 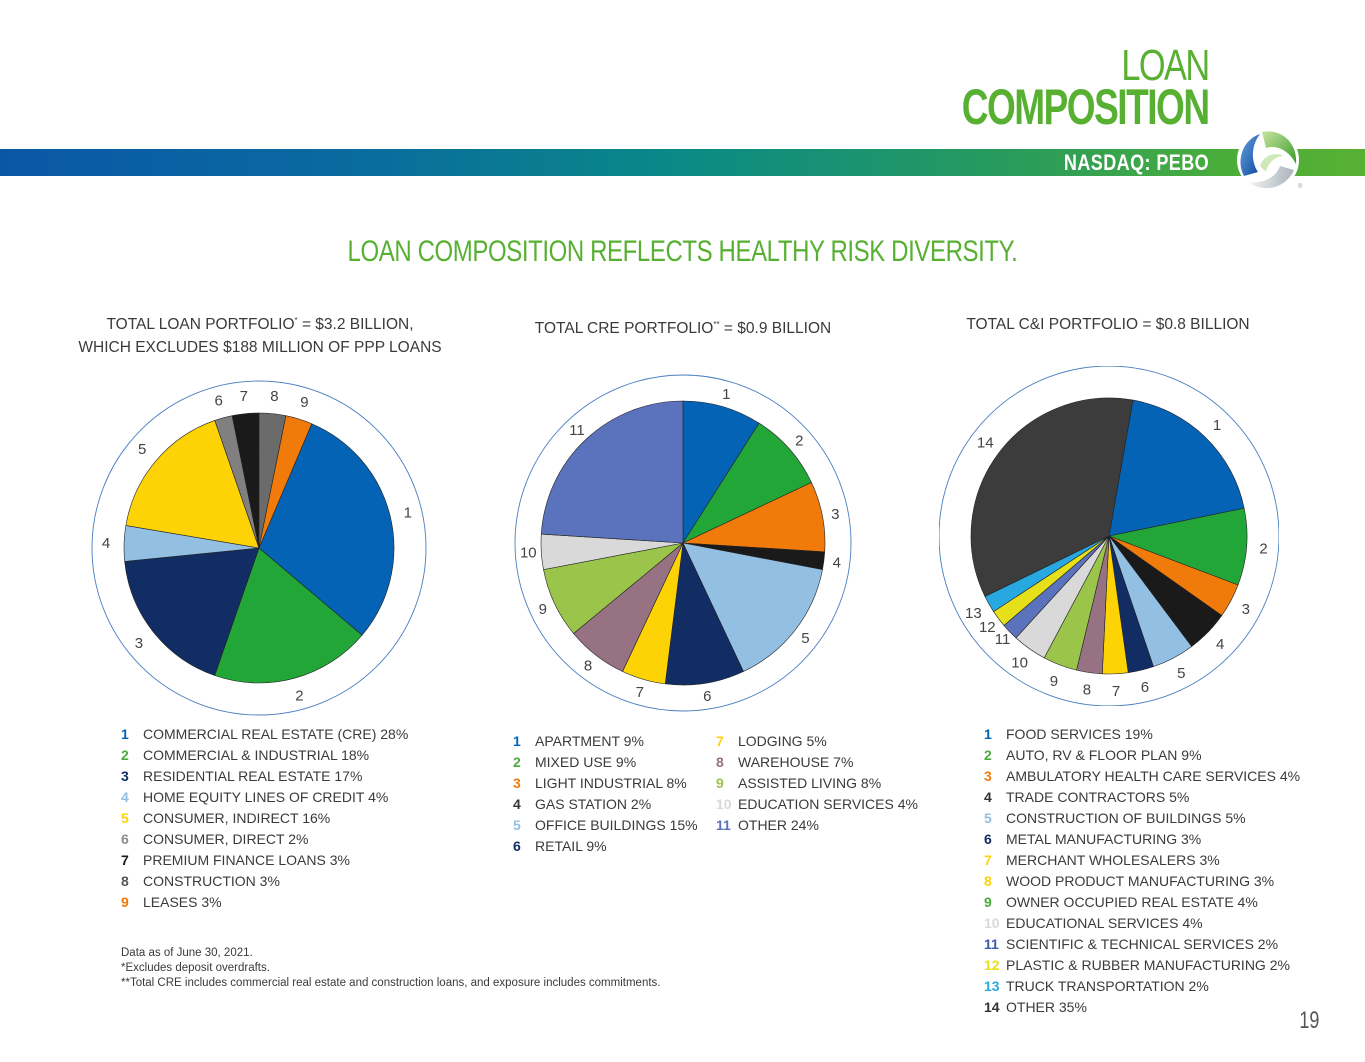 What do you see at coordinates (1309, 1020) in the screenshot?
I see `page-number: 19` at bounding box center [1309, 1020].